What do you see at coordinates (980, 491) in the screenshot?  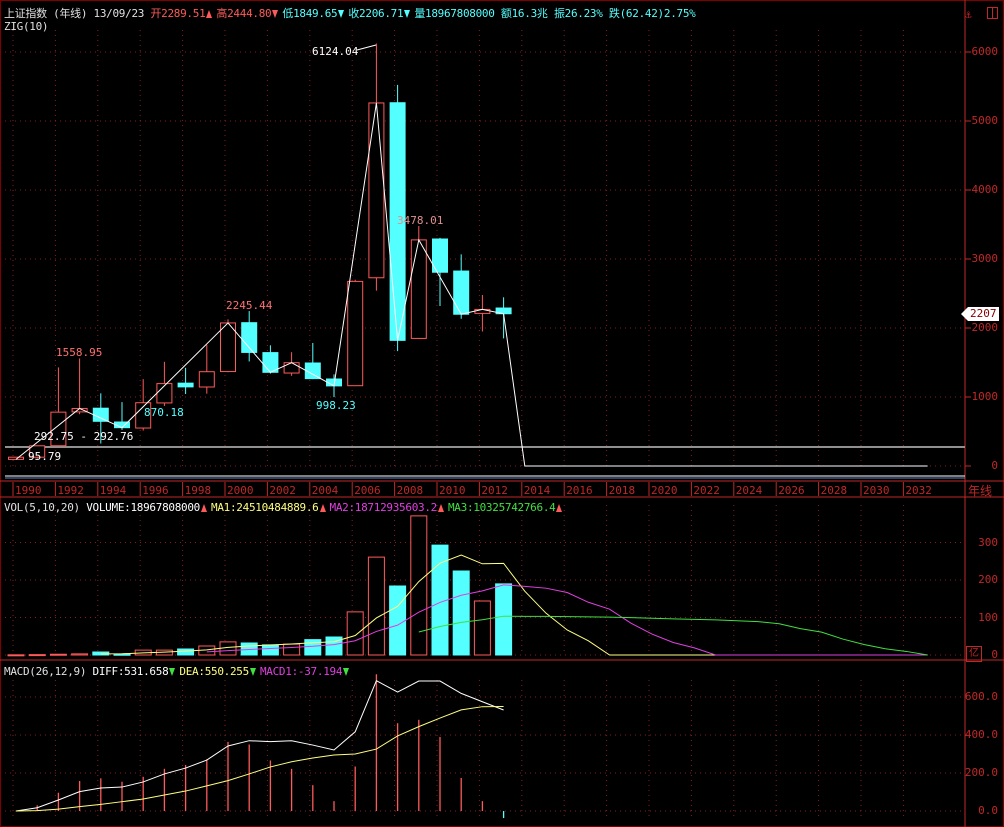 I see `period-button: 年线` at bounding box center [980, 491].